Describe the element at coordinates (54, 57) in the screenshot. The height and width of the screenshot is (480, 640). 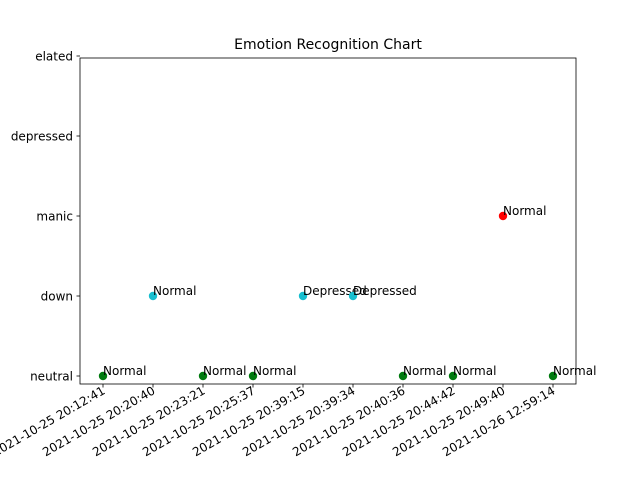
I see `y-tick-label: elated` at that location.